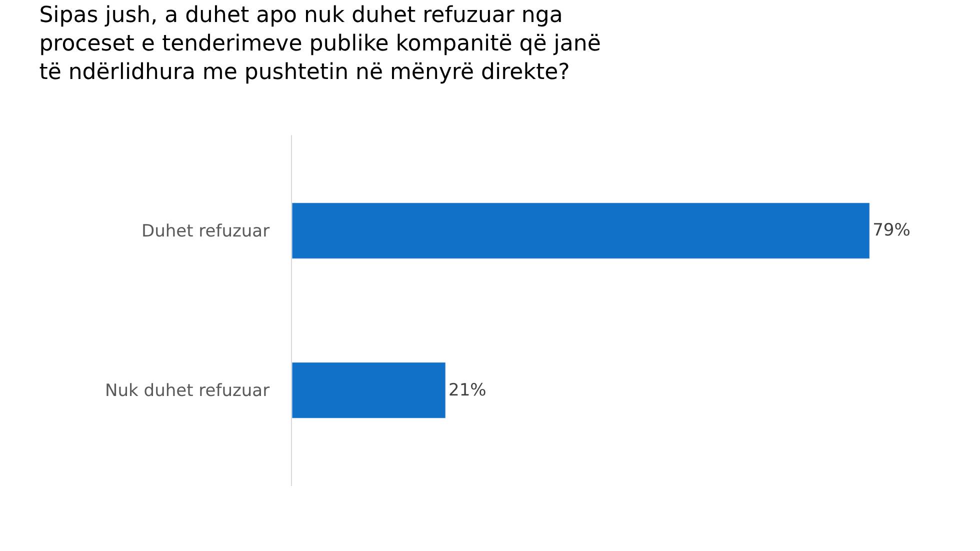 The height and width of the screenshot is (551, 980). What do you see at coordinates (187, 391) in the screenshot?
I see `y-tick-label: Nuk duhet refuzuar` at bounding box center [187, 391].